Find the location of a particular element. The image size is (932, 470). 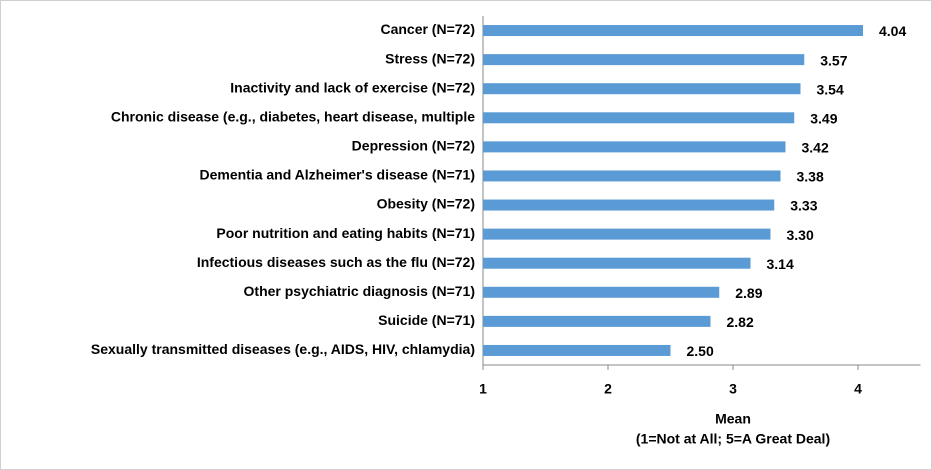

value-label: 2.82 is located at coordinates (740, 322).